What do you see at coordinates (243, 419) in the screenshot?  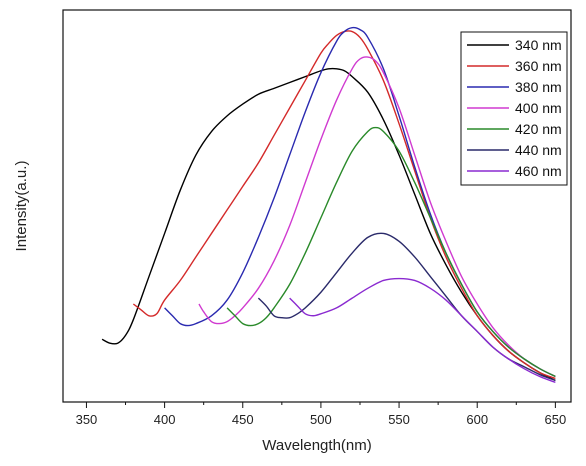 I see `x-tick-label: 450` at bounding box center [243, 419].